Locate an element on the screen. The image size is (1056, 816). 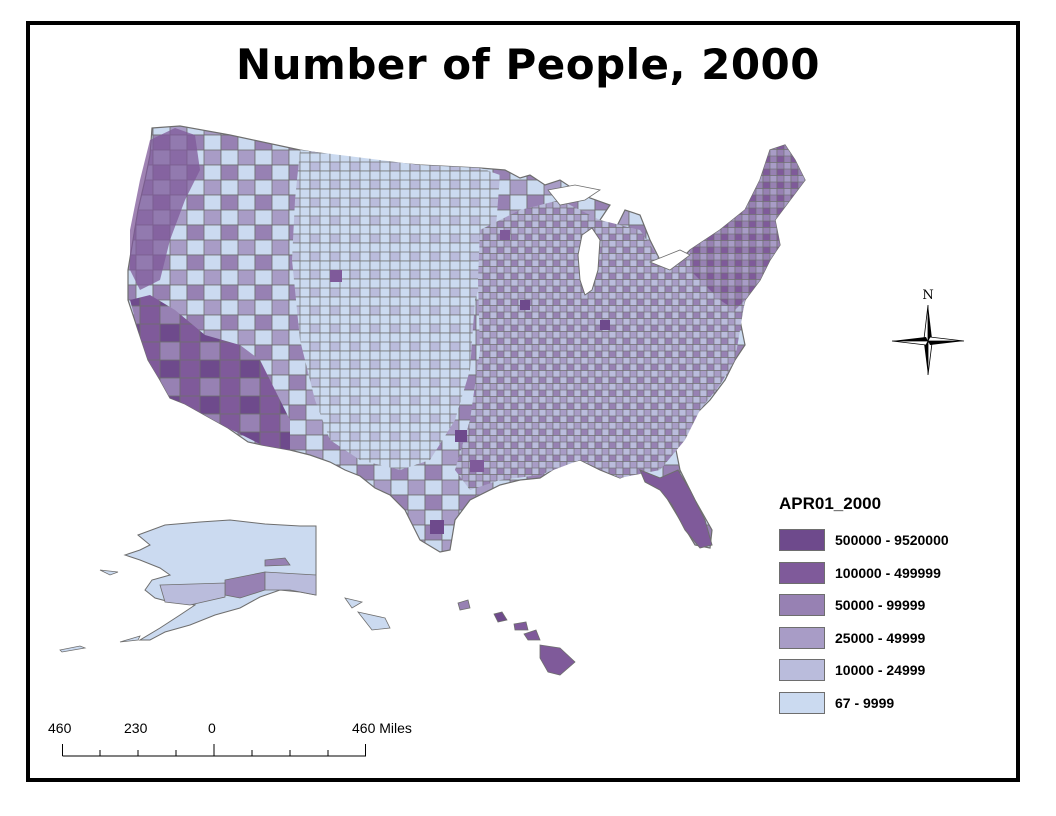
legend-row: 500000 - 9520000 is located at coordinates (864, 540).